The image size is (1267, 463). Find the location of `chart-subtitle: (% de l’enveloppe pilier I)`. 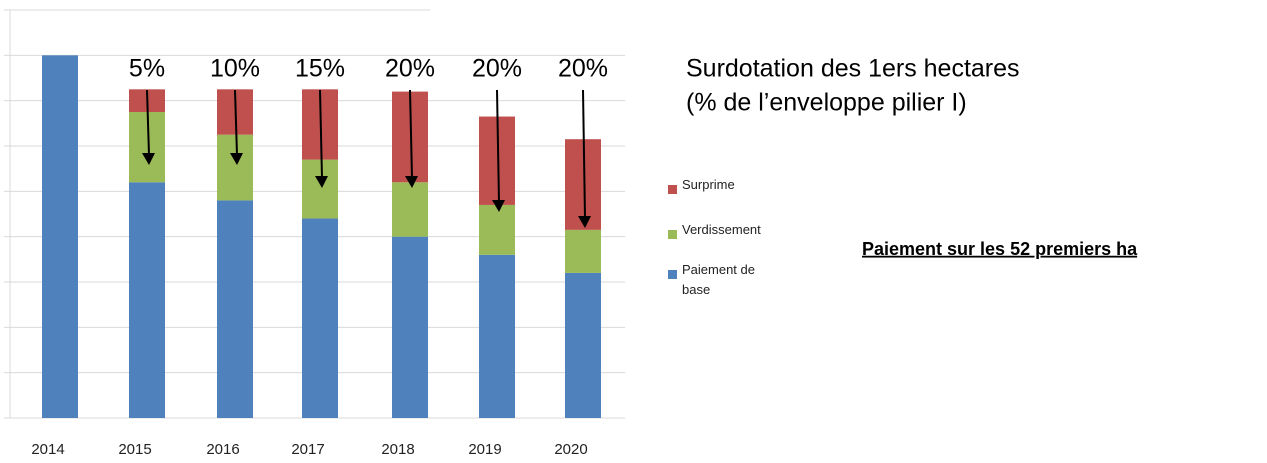

chart-subtitle: (% de l’enveloppe pilier I) is located at coordinates (826, 103).